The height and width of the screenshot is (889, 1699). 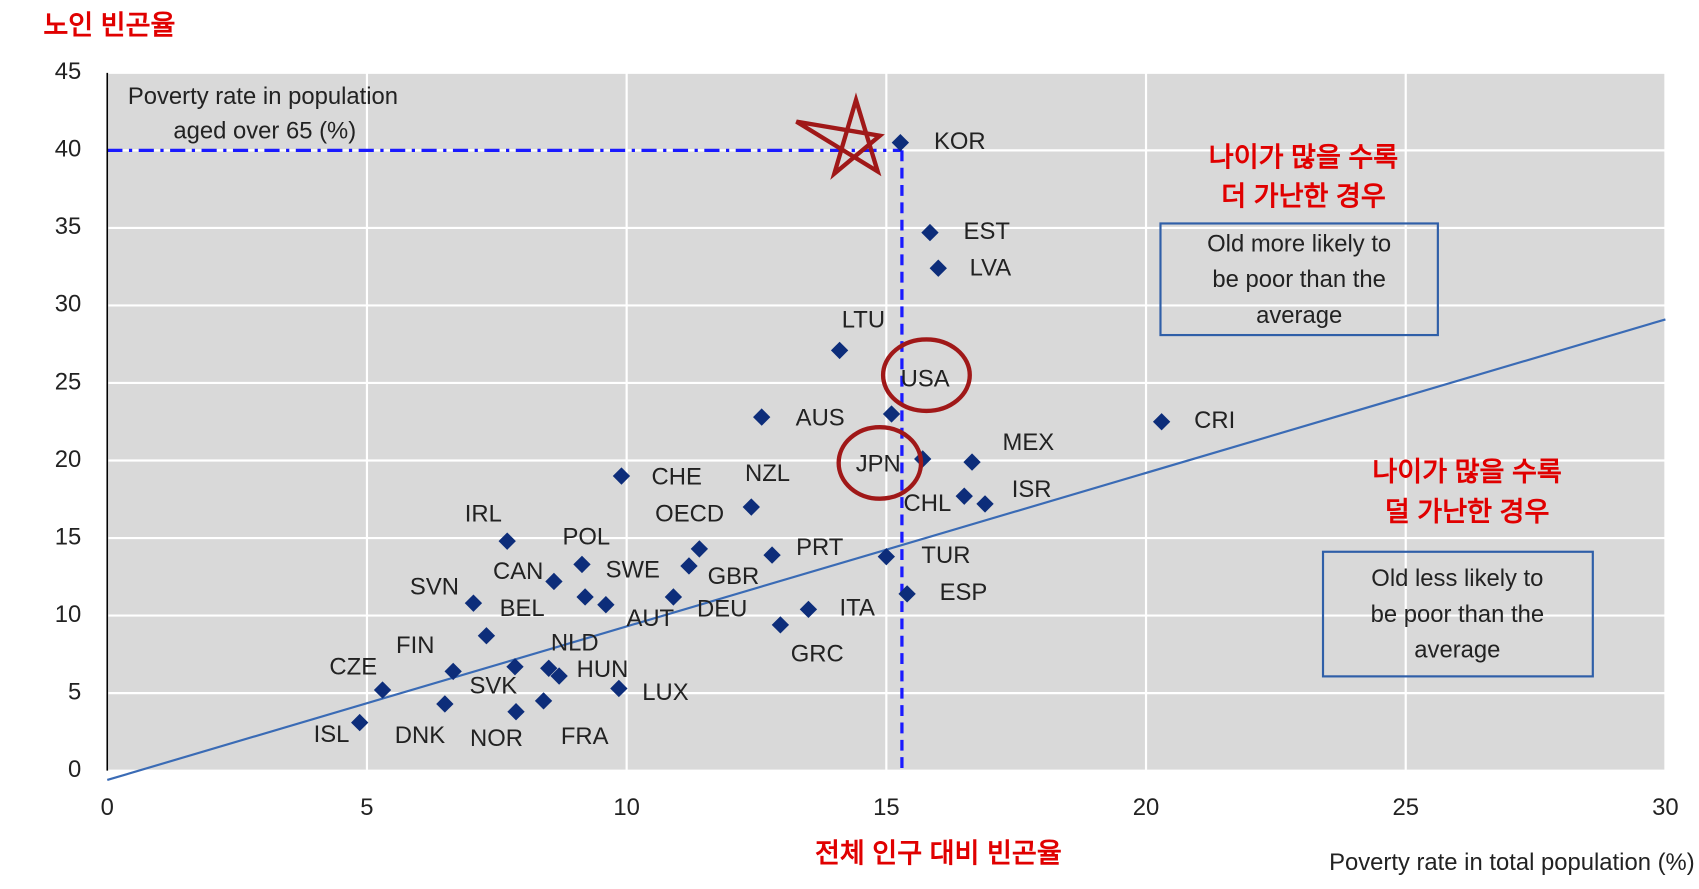 I want to click on x-tick-label: 25, so click(x=1405, y=807).